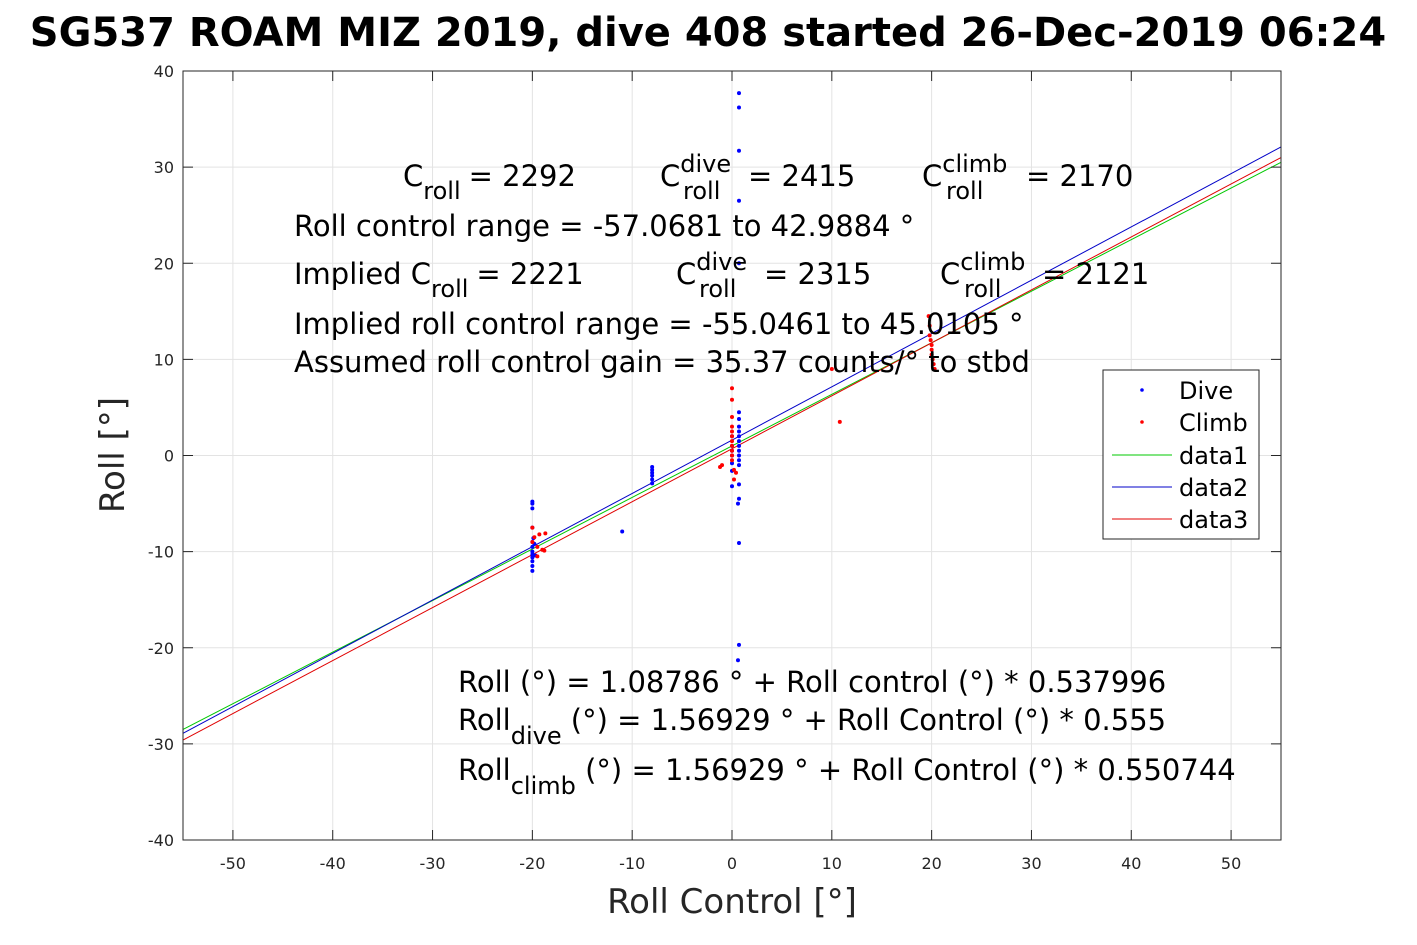 The width and height of the screenshot is (1417, 945). Describe the element at coordinates (732, 902) in the screenshot. I see `x-axis-label: Roll Control [°]` at that location.